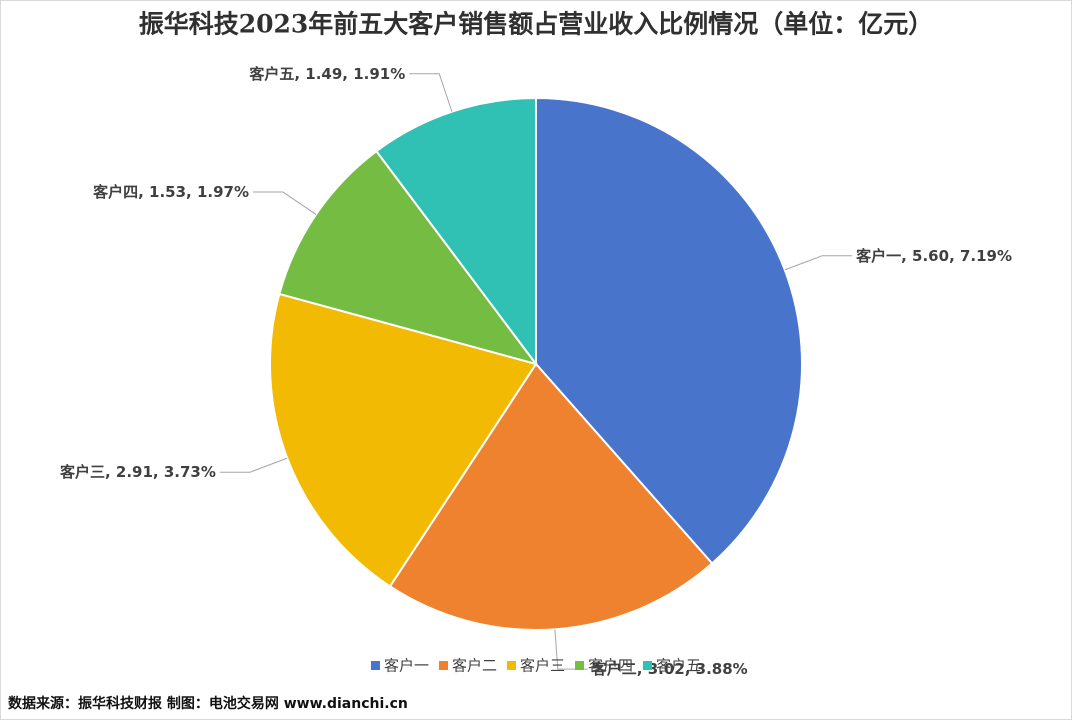  What do you see at coordinates (190, 472) in the screenshot?
I see `data-label-part: 3.73%` at bounding box center [190, 472].